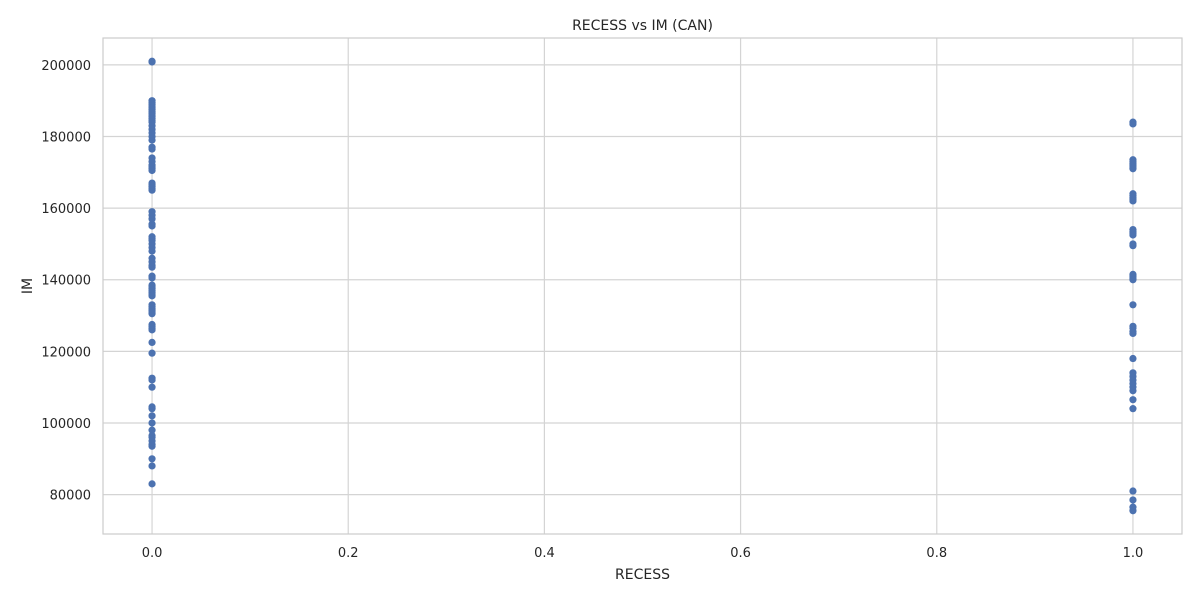  Describe the element at coordinates (740, 553) in the screenshot. I see `x-tick-label: 0.6` at that location.